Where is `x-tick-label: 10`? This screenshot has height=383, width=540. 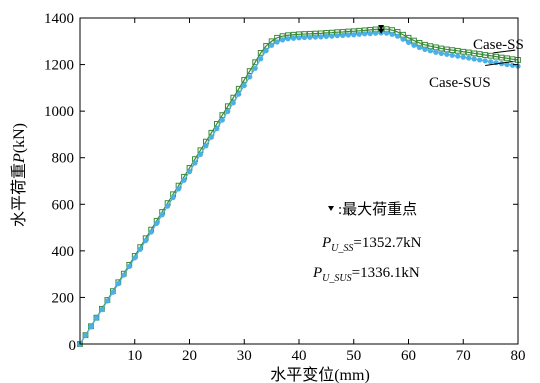 x-tick-label: 10 is located at coordinates (134, 356).